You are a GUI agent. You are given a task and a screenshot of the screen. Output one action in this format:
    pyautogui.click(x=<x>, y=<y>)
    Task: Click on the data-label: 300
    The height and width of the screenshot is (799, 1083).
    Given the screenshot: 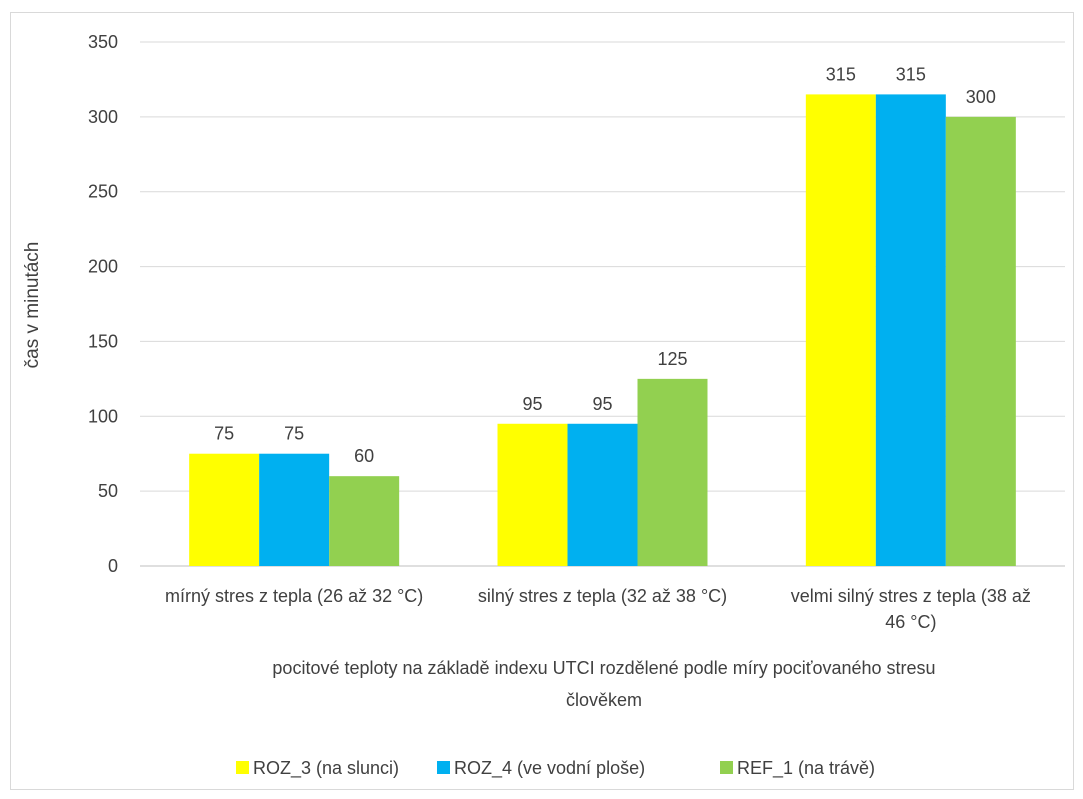 What is the action you would take?
    pyautogui.click(x=981, y=97)
    